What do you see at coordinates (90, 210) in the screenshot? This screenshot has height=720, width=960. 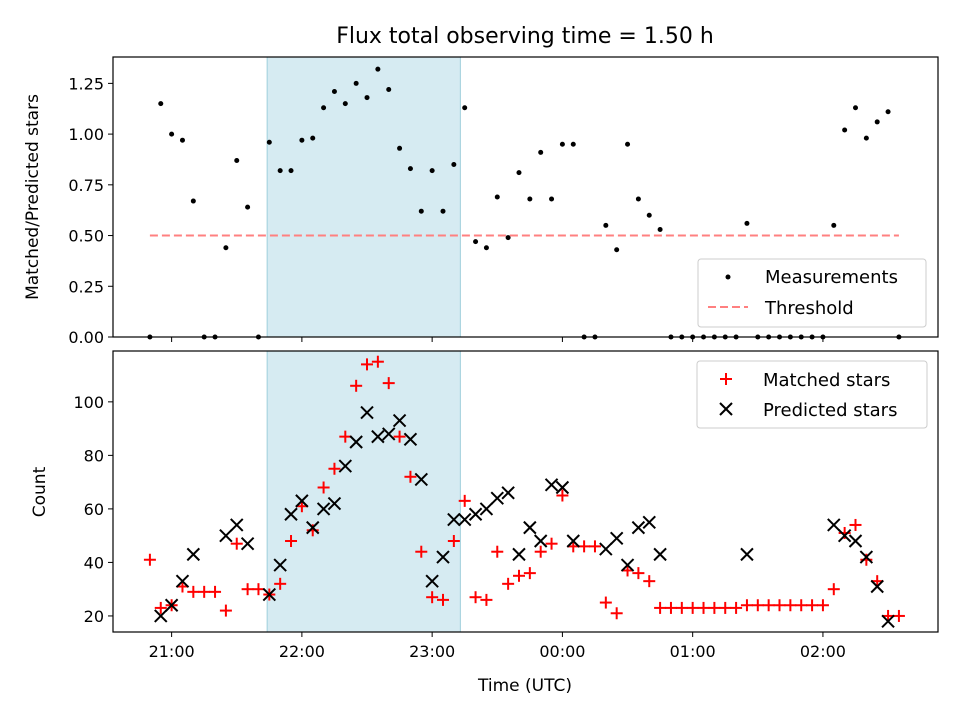 I see `top-y-ticks: 0.00 0.25 0.50 0.75 1.00 1.25` at bounding box center [90, 210].